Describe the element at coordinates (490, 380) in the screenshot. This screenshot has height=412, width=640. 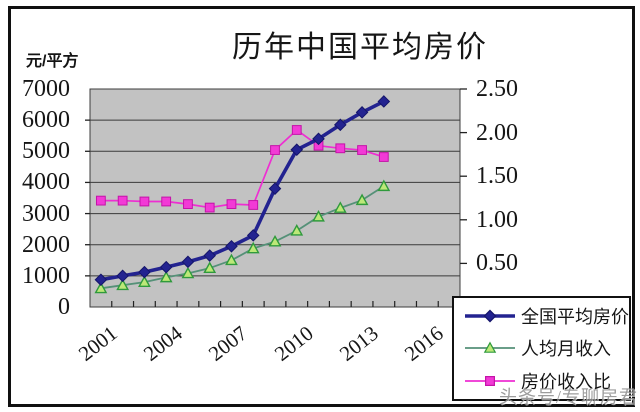
I see `legend-marker-square-icon` at that location.